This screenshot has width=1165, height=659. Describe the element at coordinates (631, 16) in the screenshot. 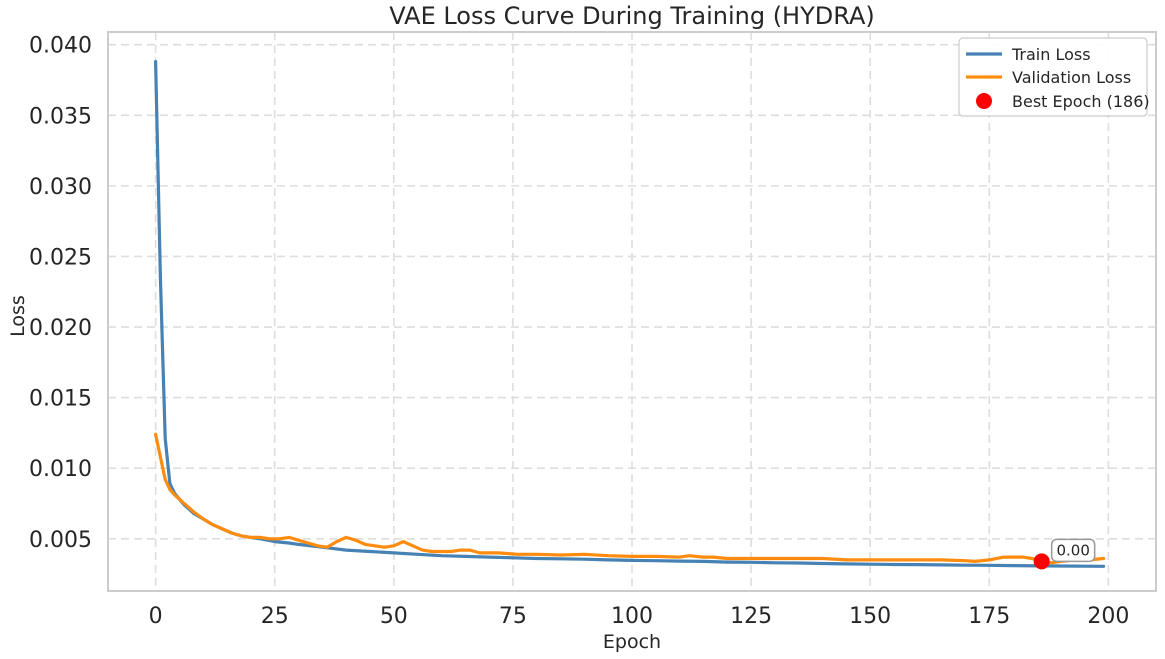

I see `chart-title: VAE Loss Curve During Training (HYDRA)` at that location.